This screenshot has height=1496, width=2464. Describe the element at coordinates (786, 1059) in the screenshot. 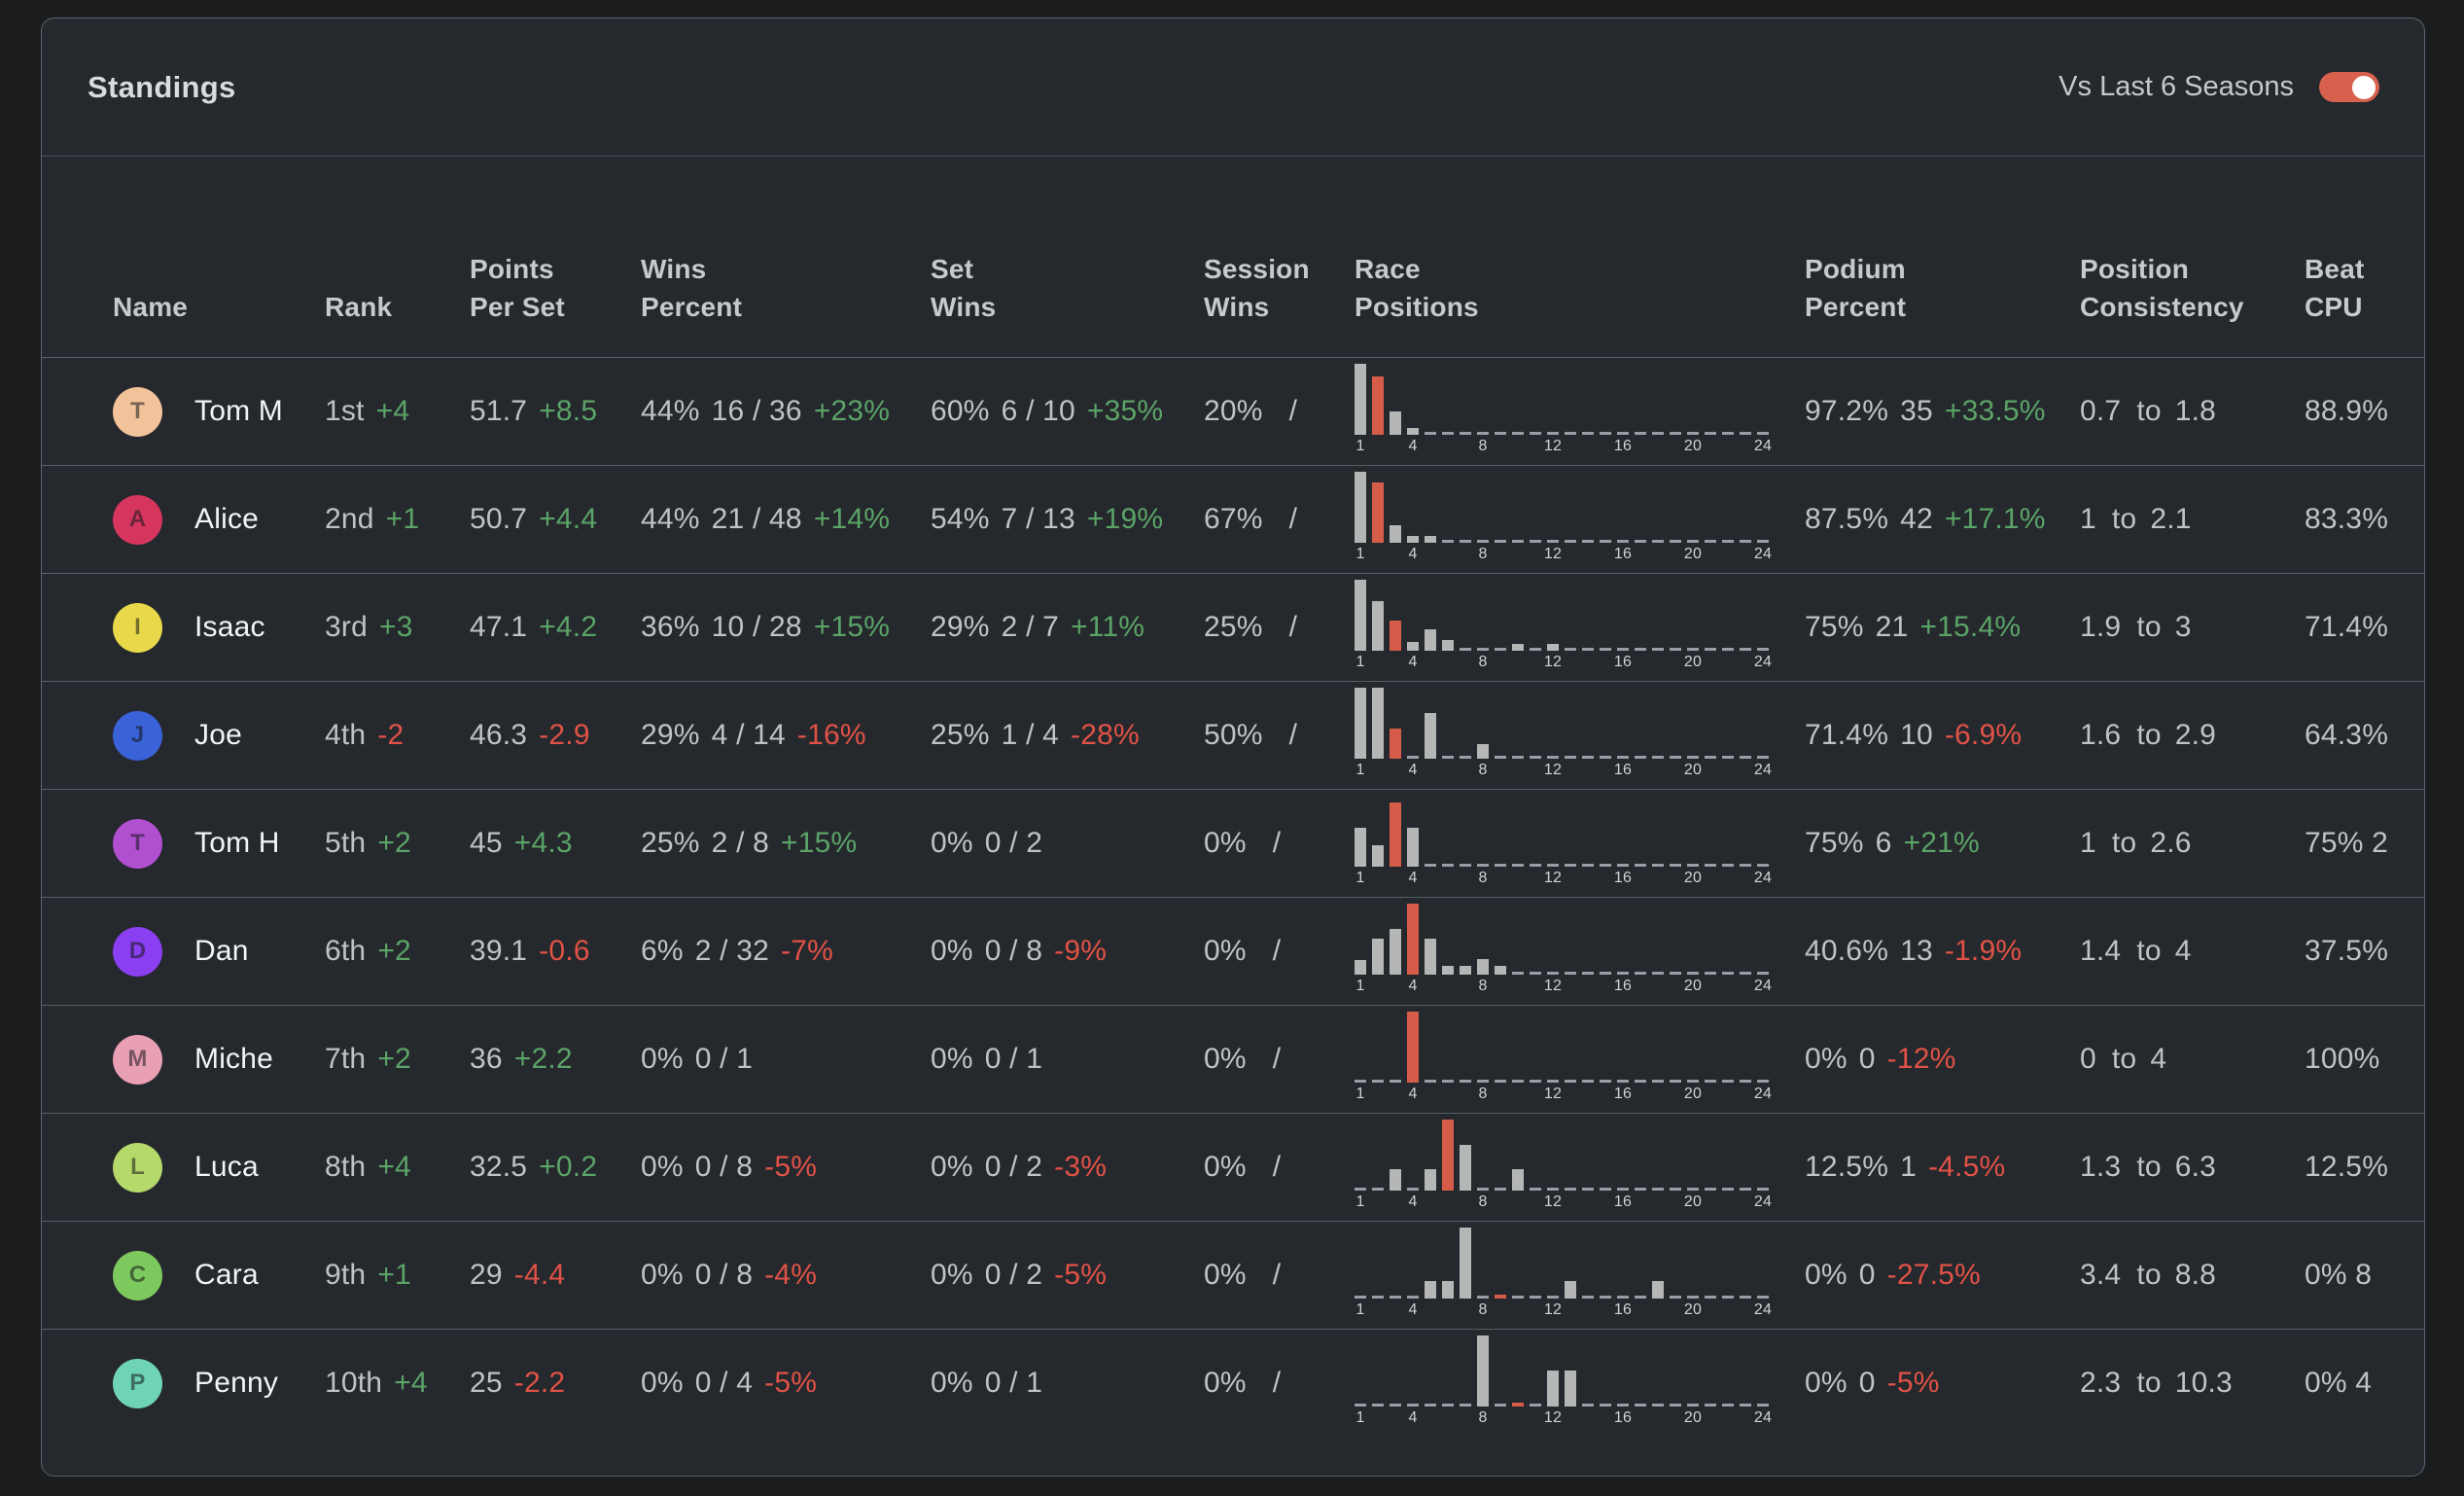

I see `wins-percent-cell: 0% 0 / 1` at that location.